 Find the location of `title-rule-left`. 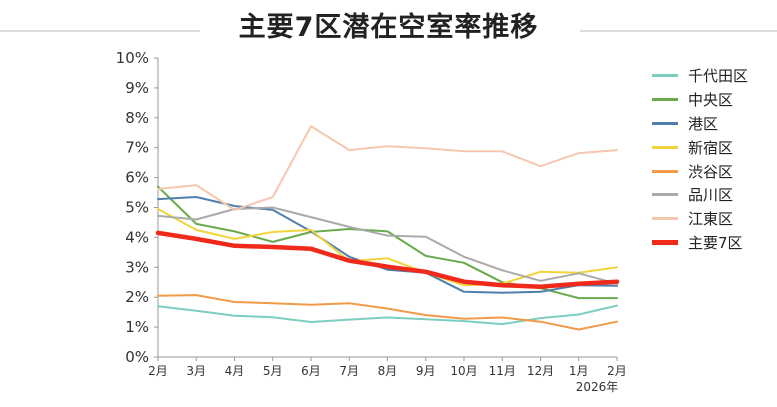

title-rule-left is located at coordinates (100, 31).